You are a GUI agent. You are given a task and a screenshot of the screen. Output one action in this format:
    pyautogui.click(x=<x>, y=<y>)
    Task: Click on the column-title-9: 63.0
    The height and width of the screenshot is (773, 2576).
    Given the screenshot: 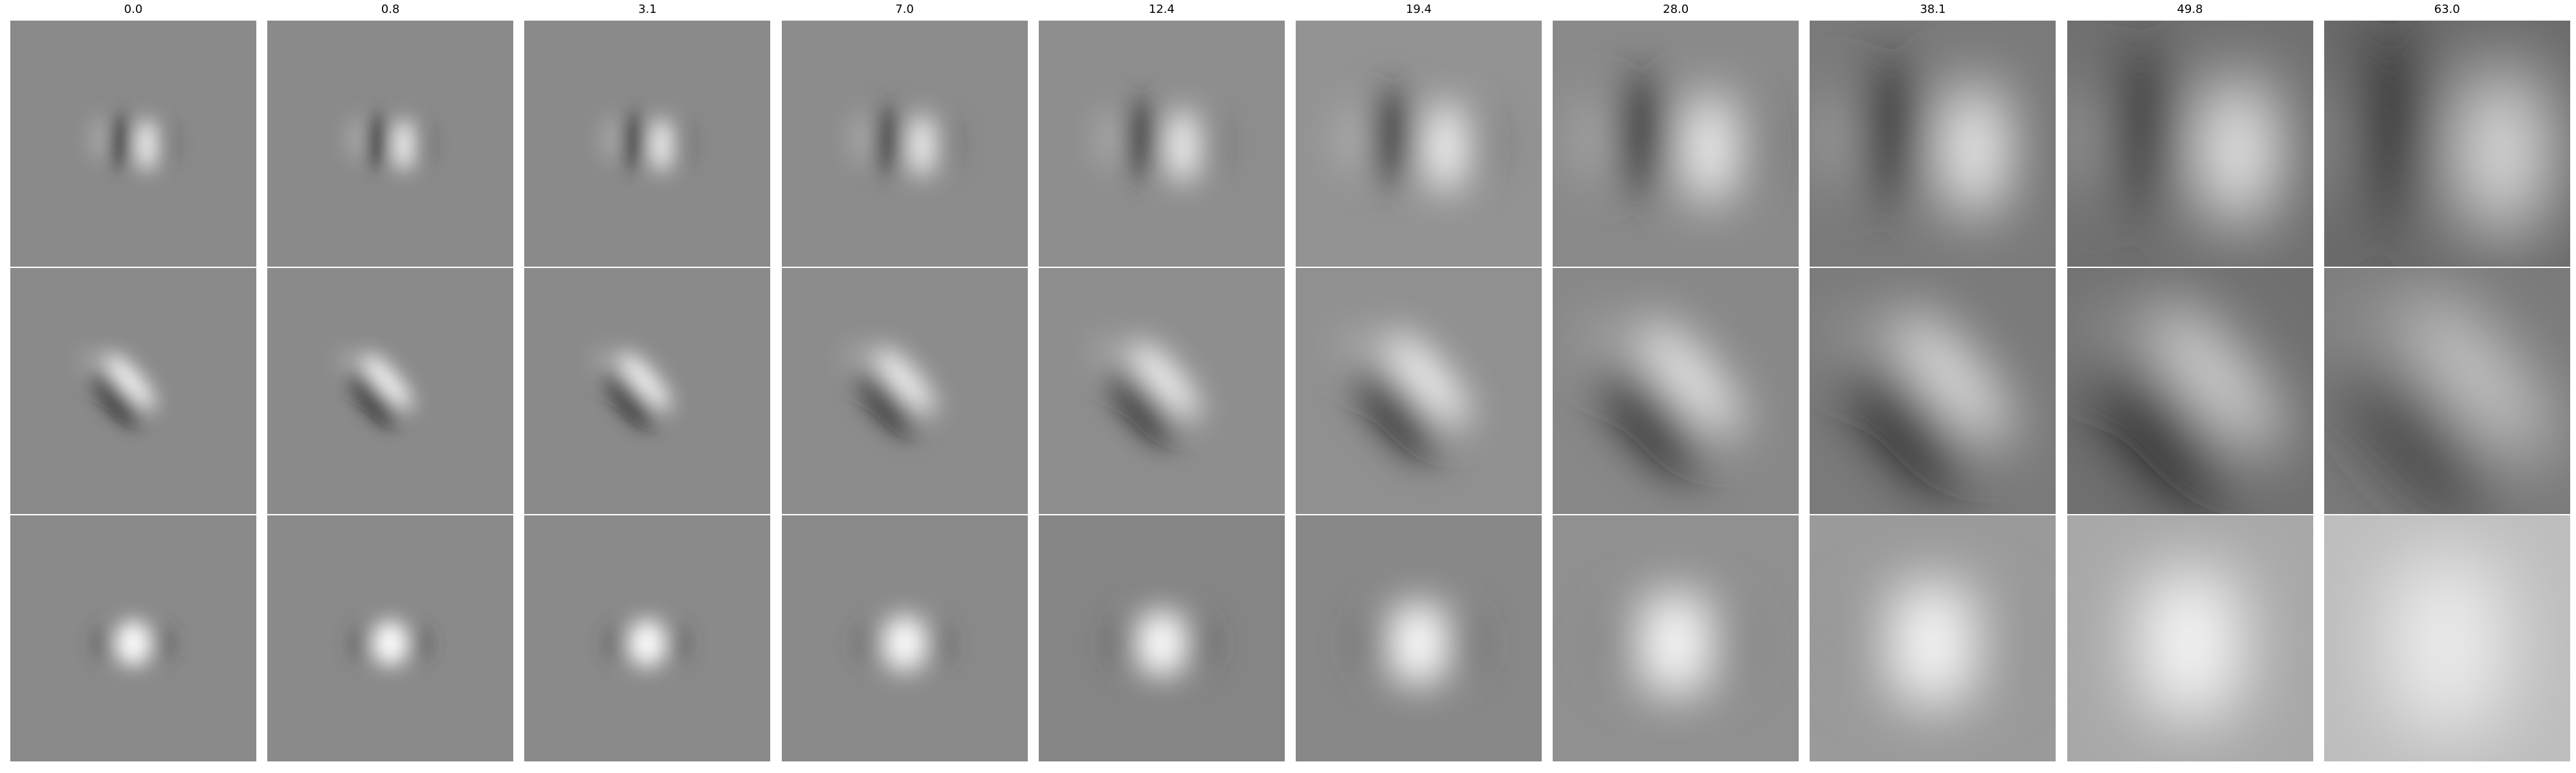 What is the action you would take?
    pyautogui.click(x=2447, y=9)
    